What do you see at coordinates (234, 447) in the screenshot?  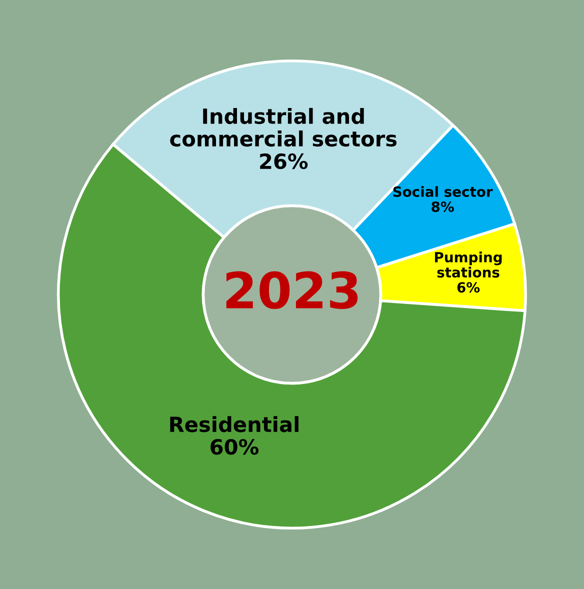 I see `data-label: 60%` at bounding box center [234, 447].